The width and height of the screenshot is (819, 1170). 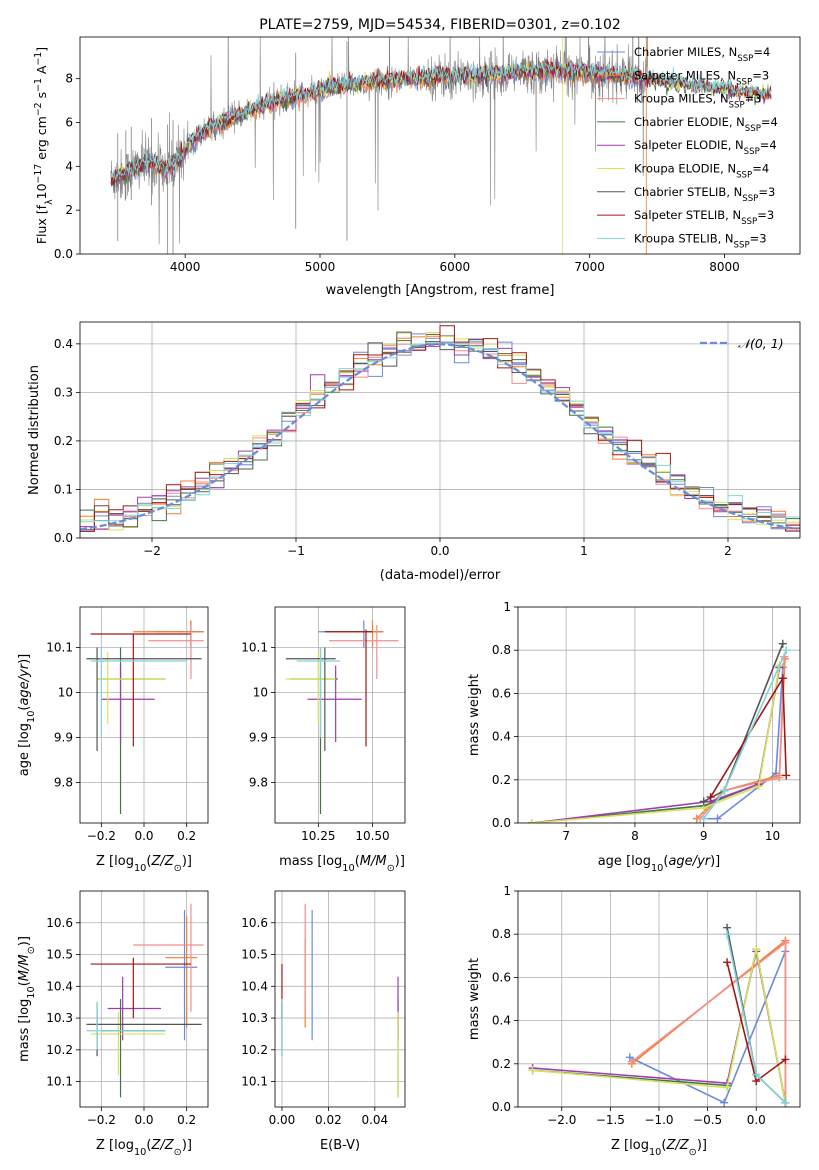 I want to click on y-tick-label: 10.2, so click(x=254, y=1050).